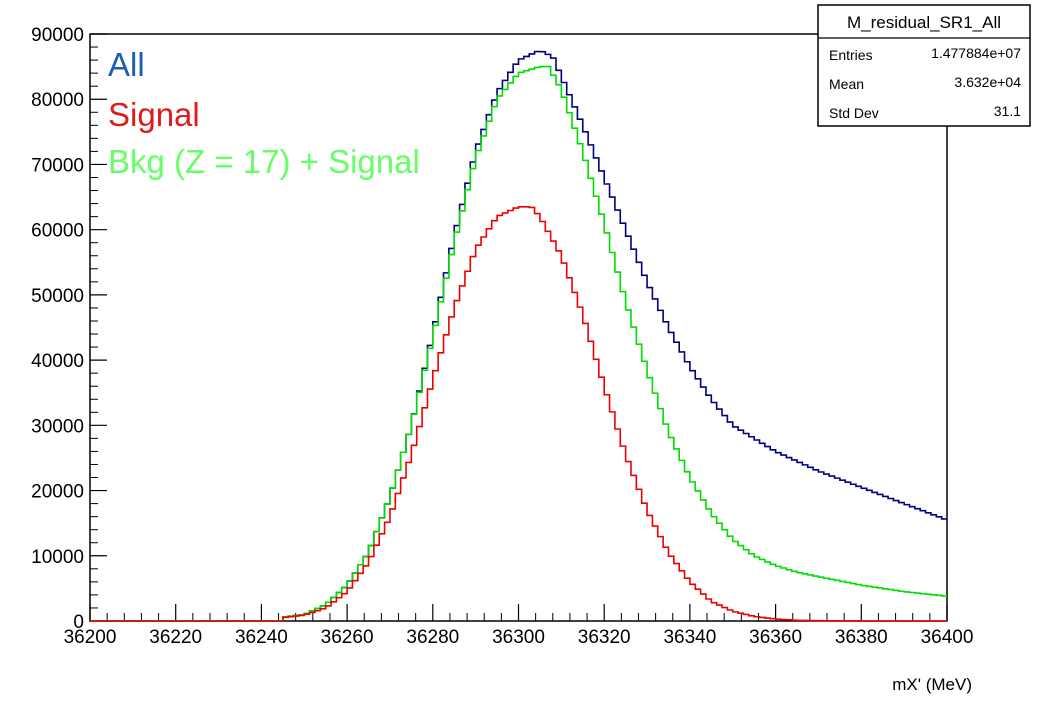 The image size is (1041, 702). What do you see at coordinates (57, 100) in the screenshot?
I see `y-tick-label: 80000` at bounding box center [57, 100].